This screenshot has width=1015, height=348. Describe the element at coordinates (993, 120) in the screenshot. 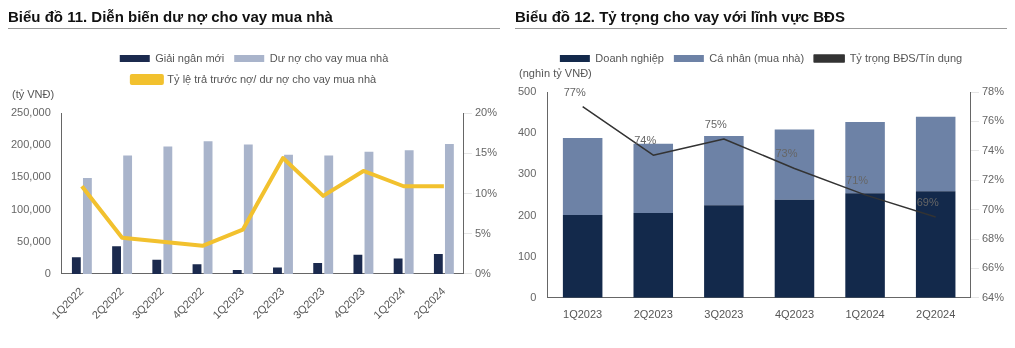

I see `y2-tick-label: 76%` at that location.